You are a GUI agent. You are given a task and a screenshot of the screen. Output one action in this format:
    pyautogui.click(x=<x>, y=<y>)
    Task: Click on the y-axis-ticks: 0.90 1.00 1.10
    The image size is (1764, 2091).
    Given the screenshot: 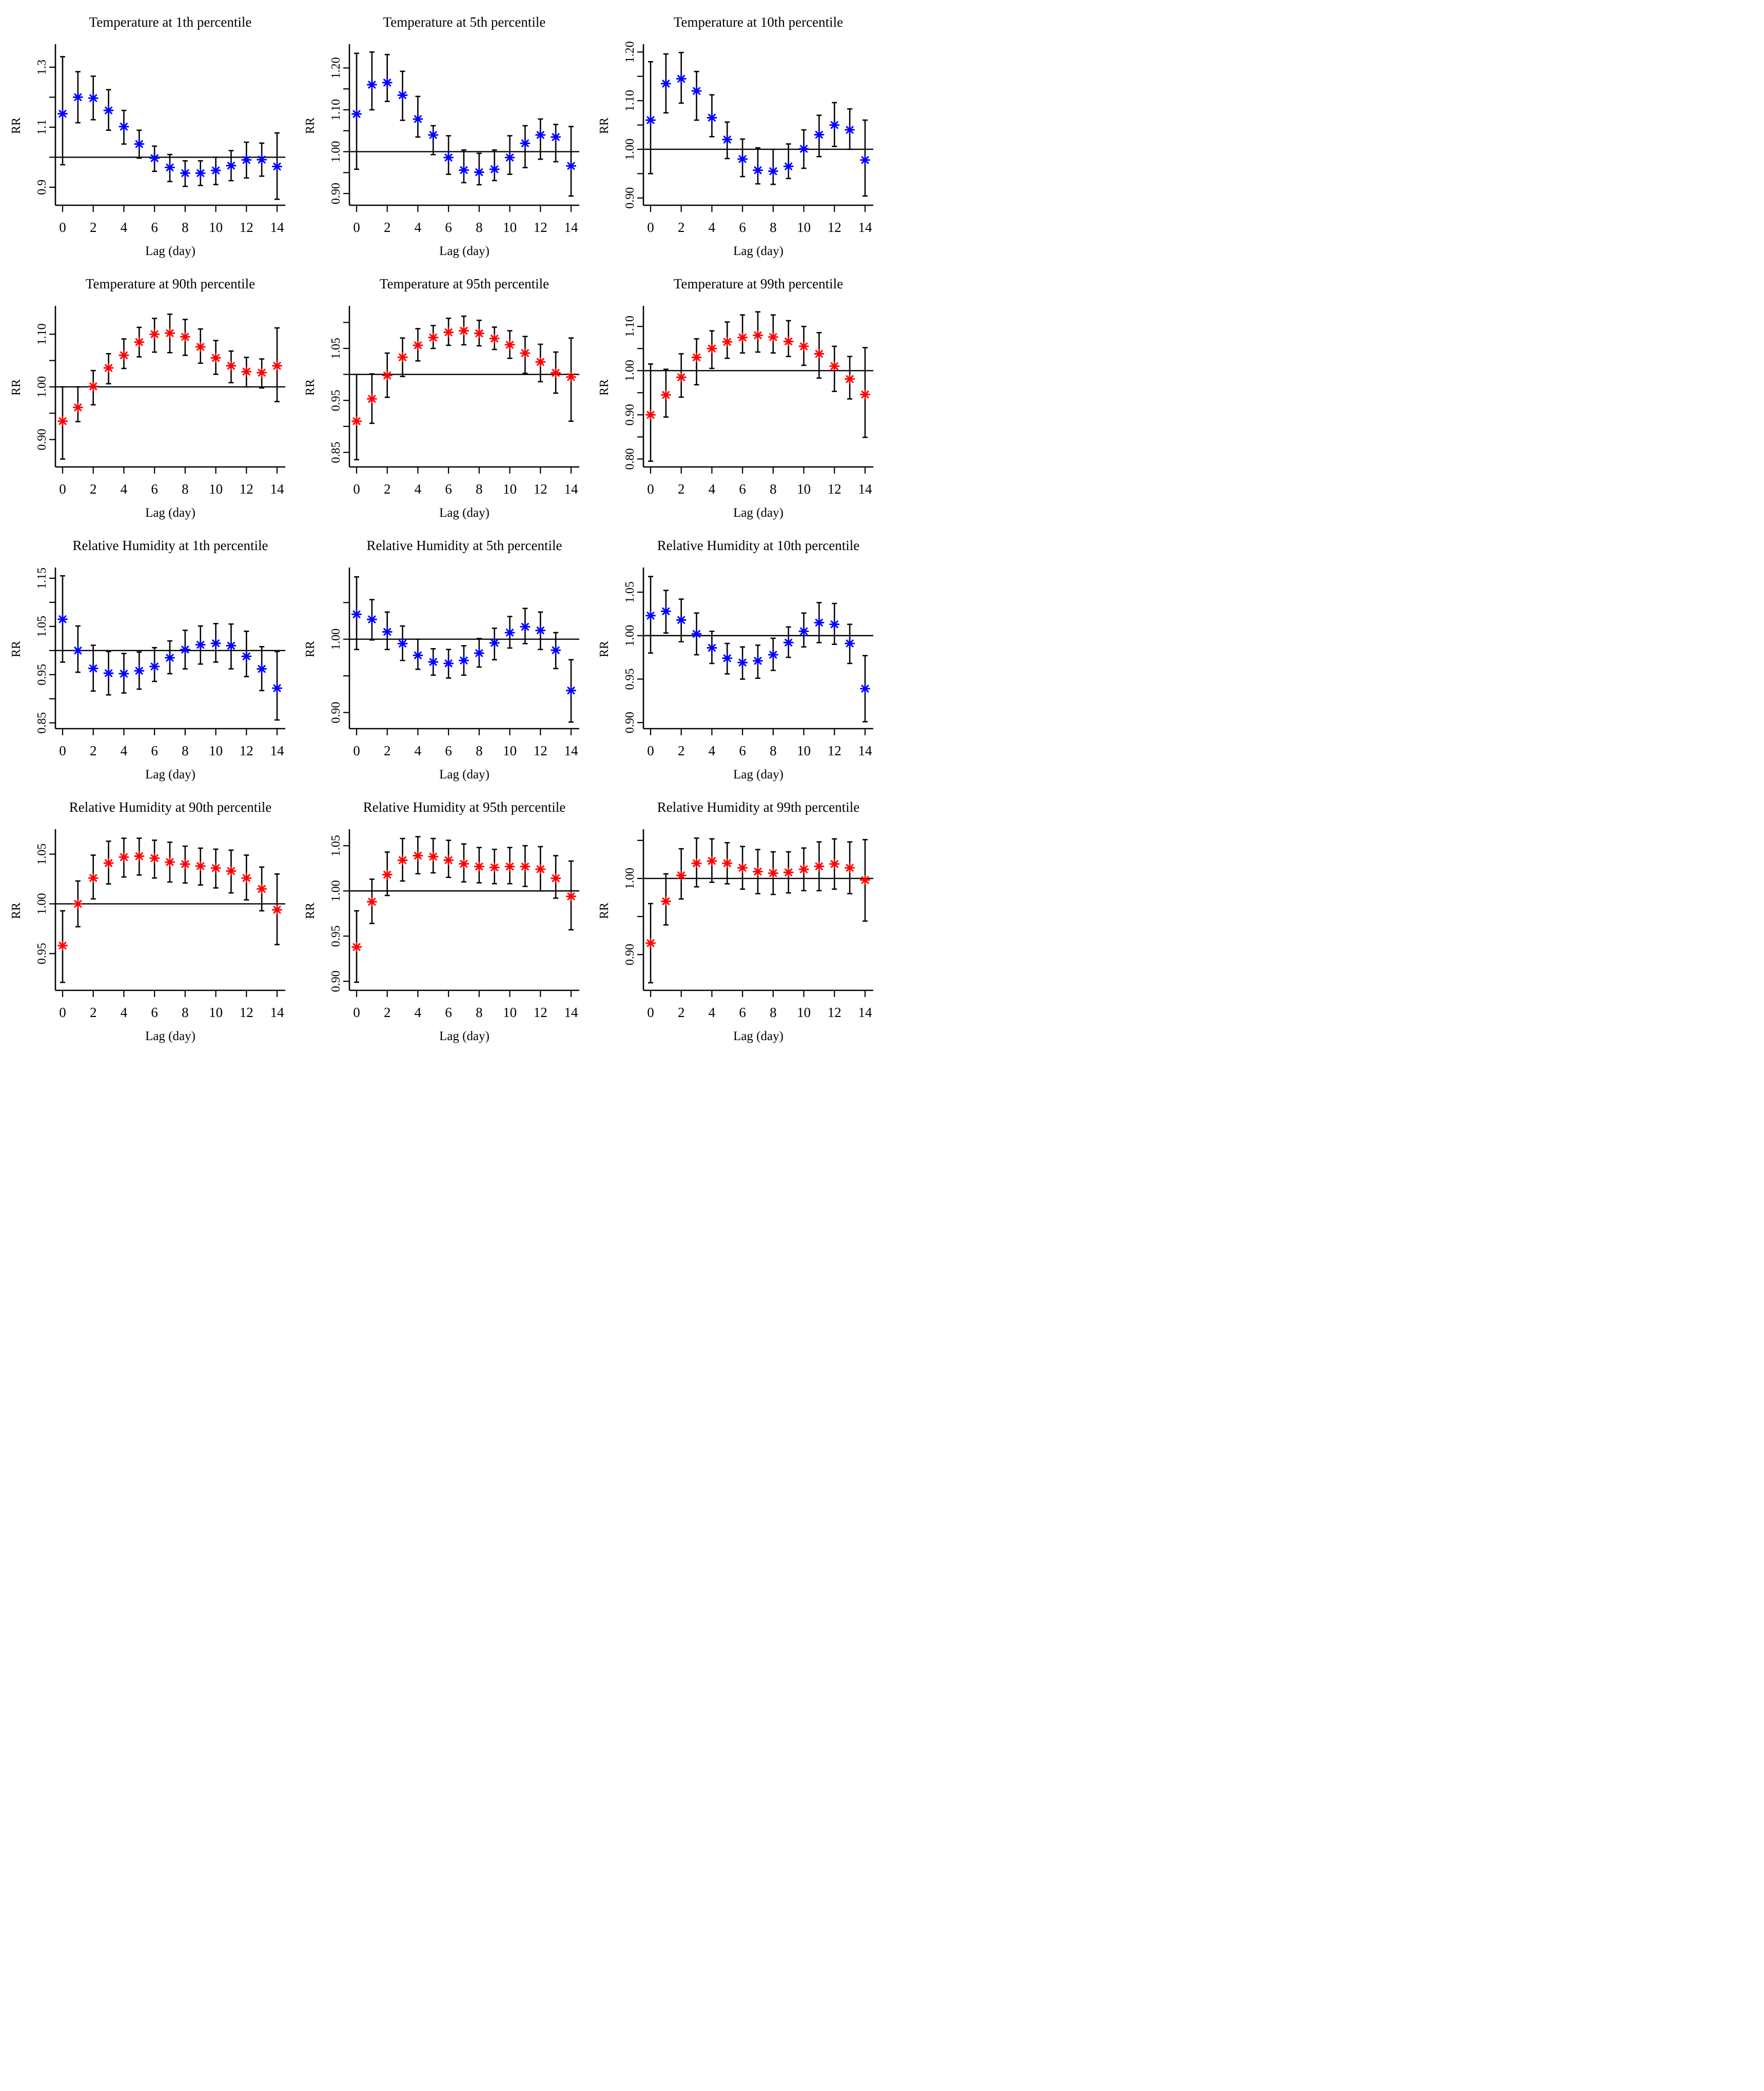 What is the action you would take?
    pyautogui.click(x=45, y=387)
    